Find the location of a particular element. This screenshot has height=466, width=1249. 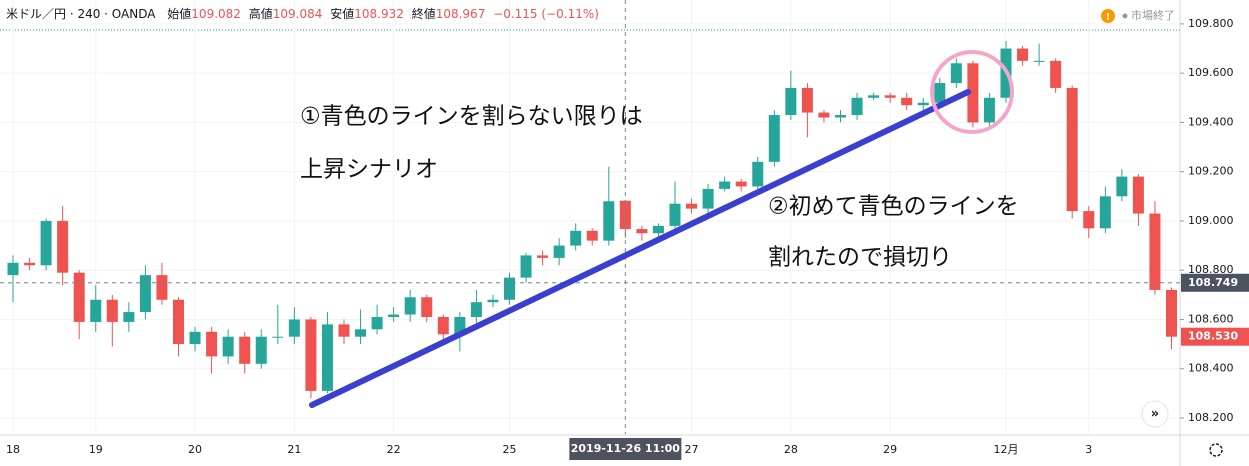

x-tick-label: 18 is located at coordinates (13, 449).